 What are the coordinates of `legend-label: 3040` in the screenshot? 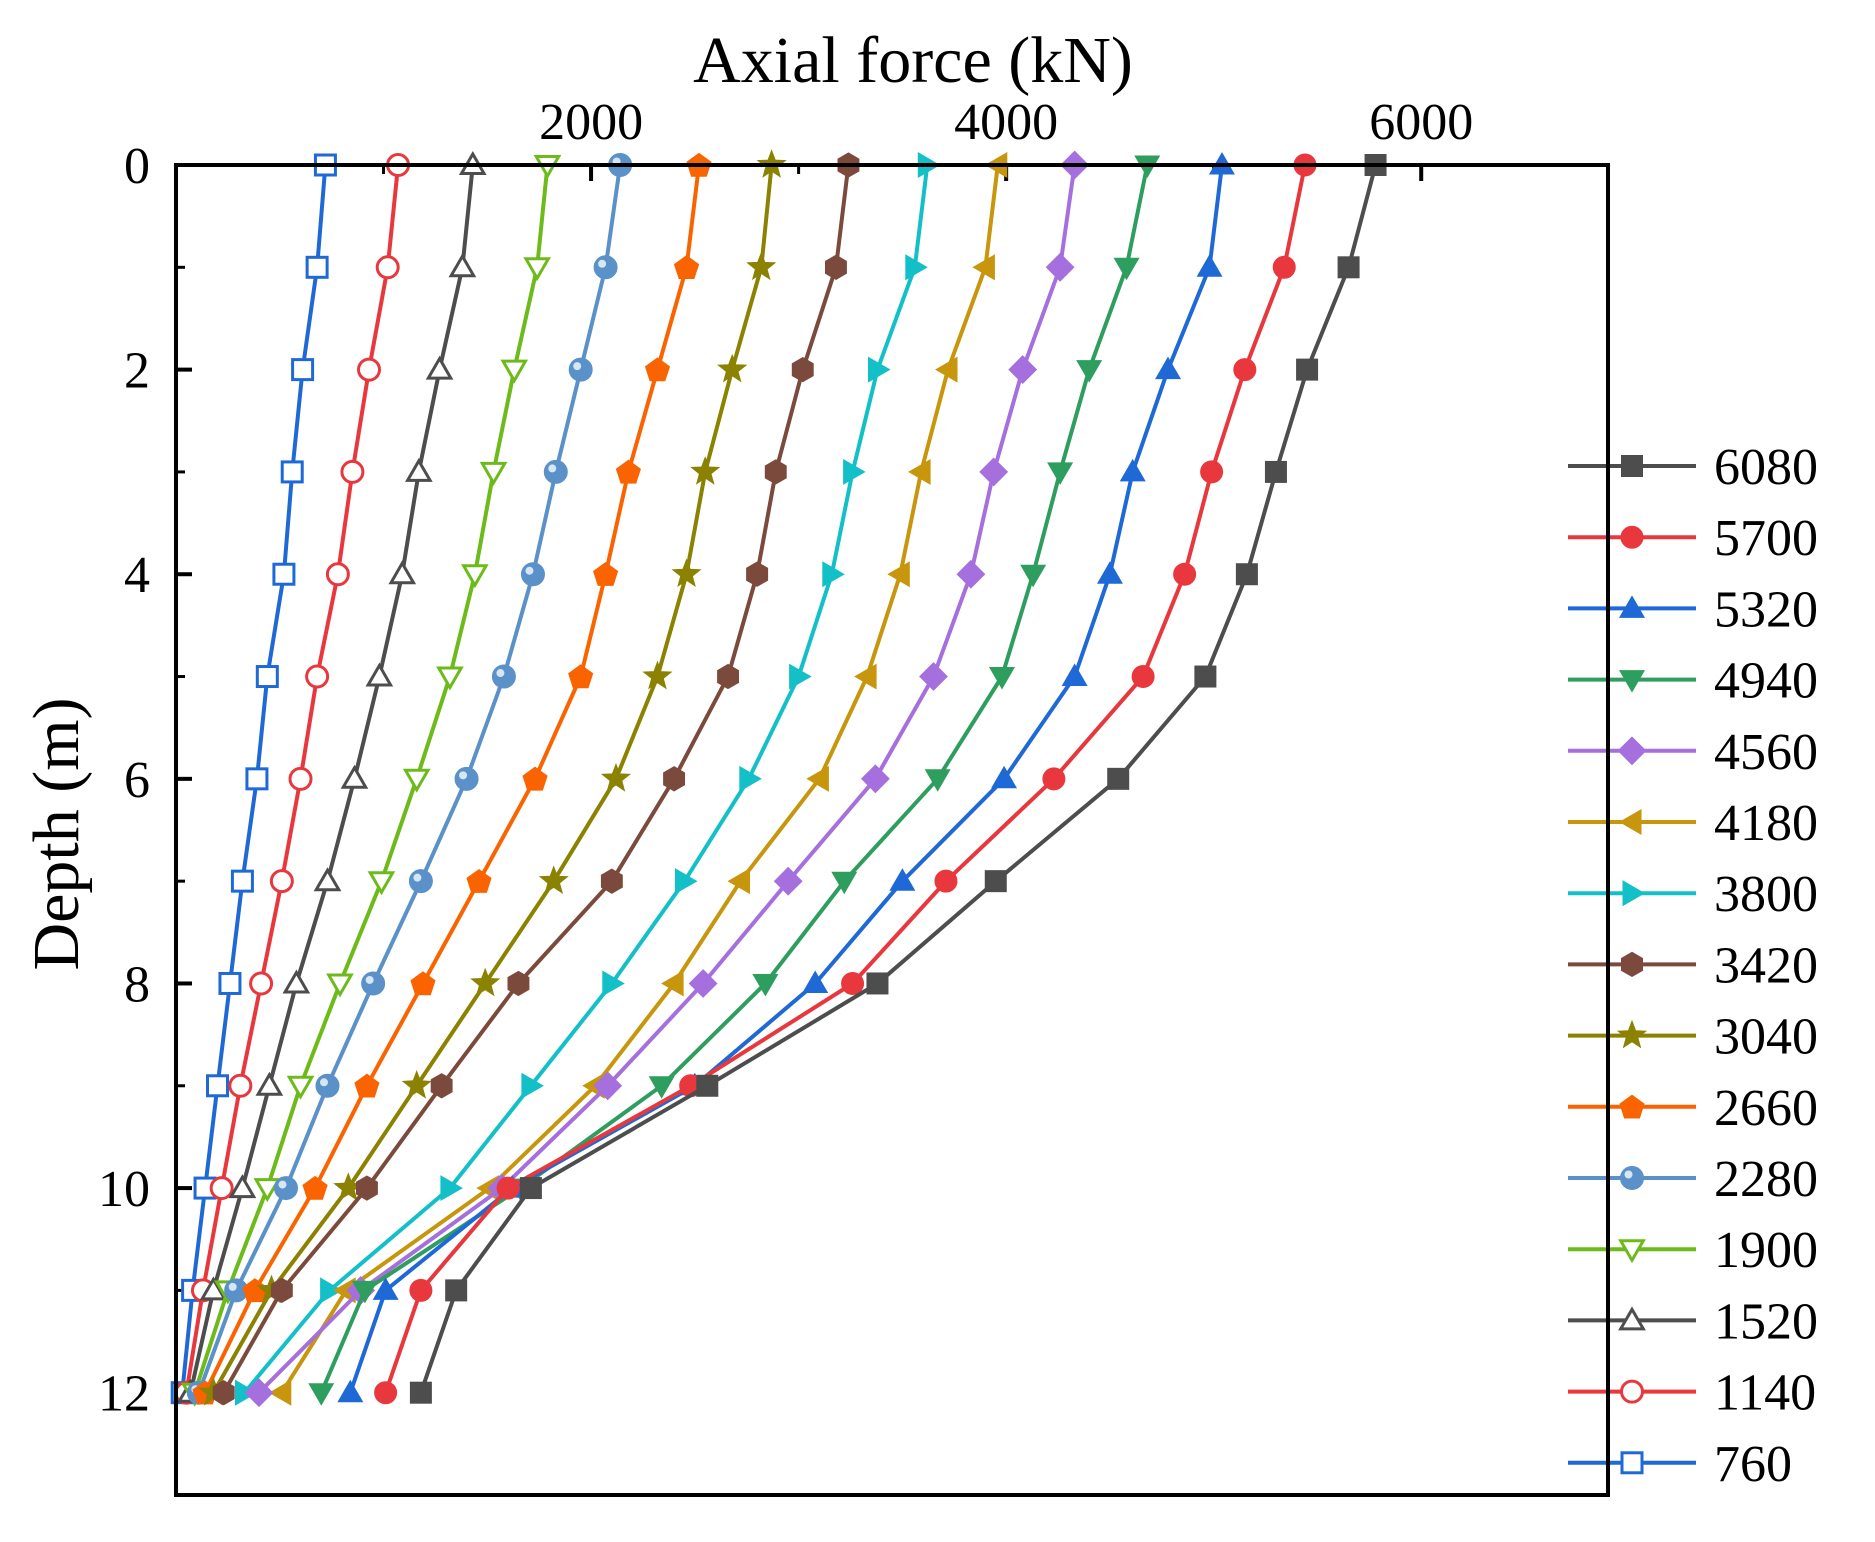 It's located at (1766, 1037).